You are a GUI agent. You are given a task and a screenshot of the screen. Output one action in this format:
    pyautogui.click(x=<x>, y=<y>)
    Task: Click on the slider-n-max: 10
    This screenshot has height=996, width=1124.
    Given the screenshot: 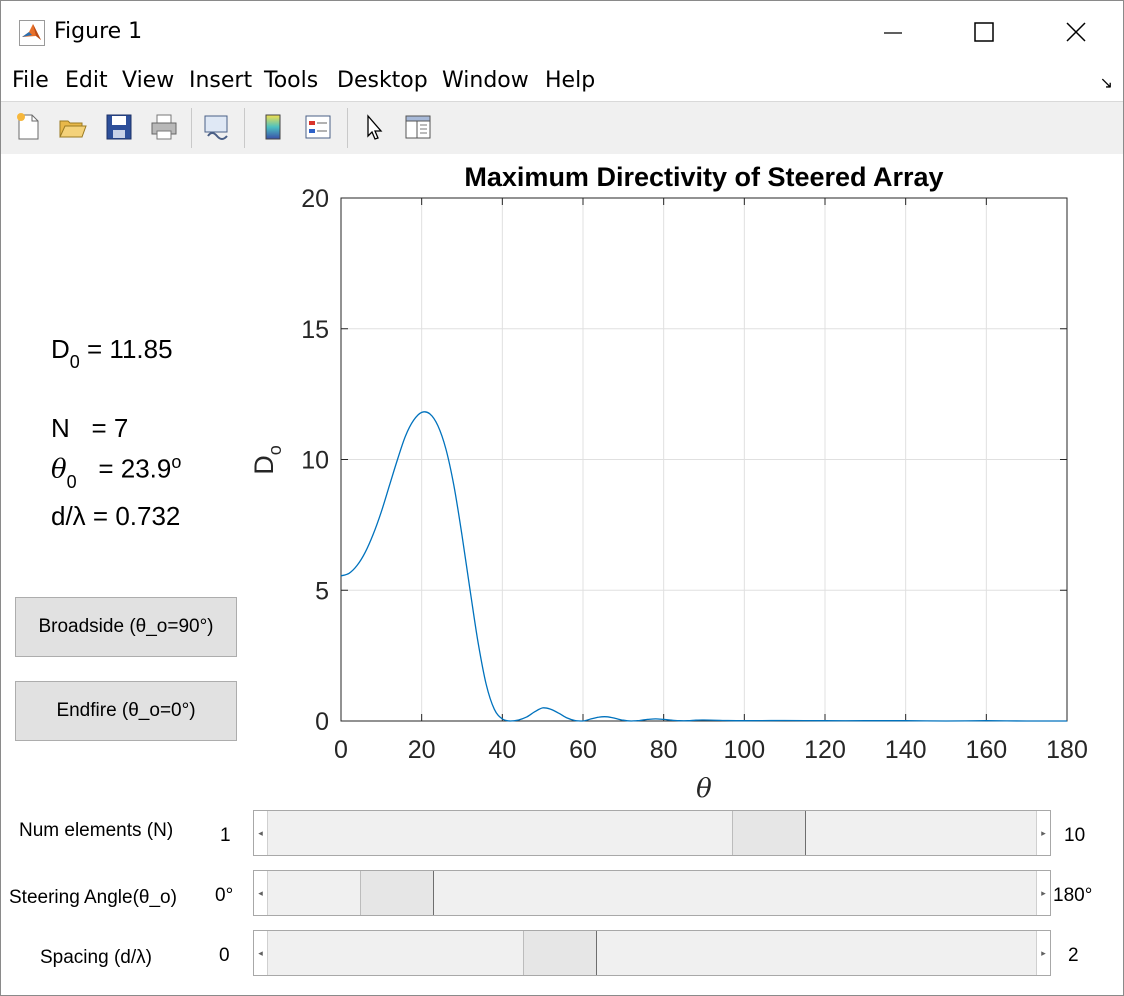 What is the action you would take?
    pyautogui.click(x=1075, y=835)
    